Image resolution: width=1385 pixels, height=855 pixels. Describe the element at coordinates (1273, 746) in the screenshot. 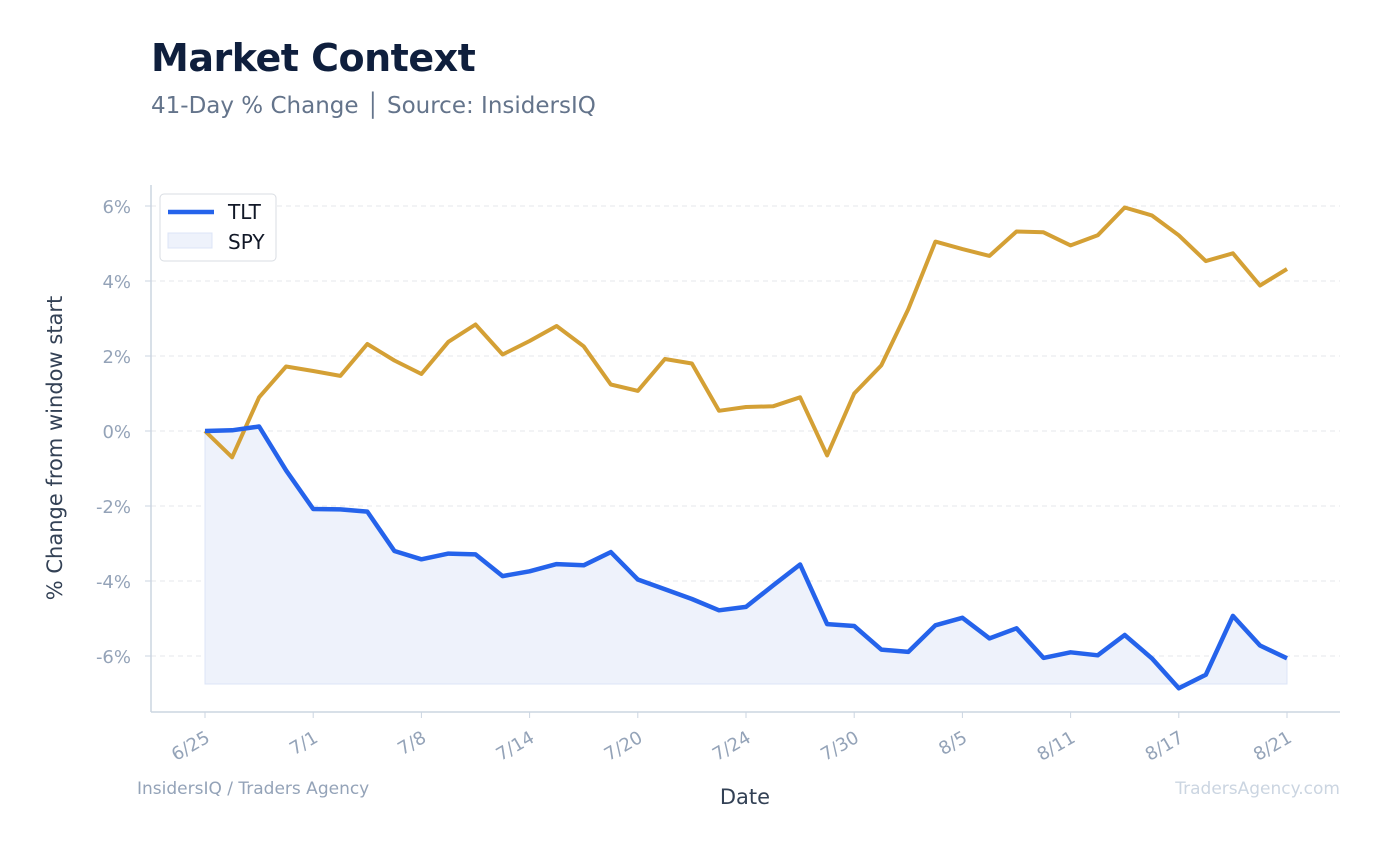

I see `x-tick-label: 8/21` at that location.